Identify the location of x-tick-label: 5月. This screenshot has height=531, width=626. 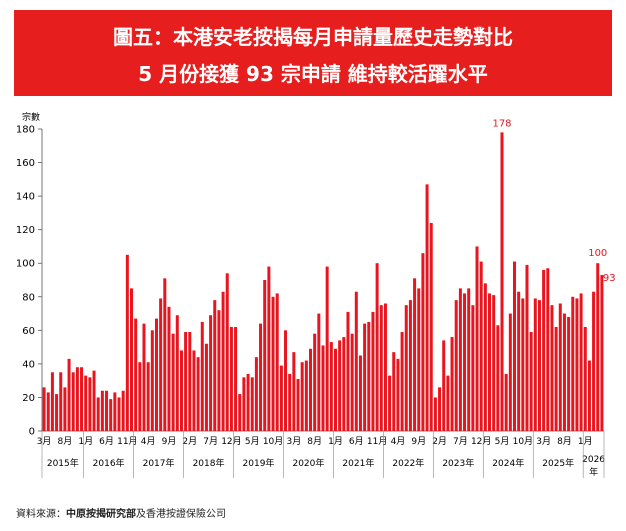
(252, 441).